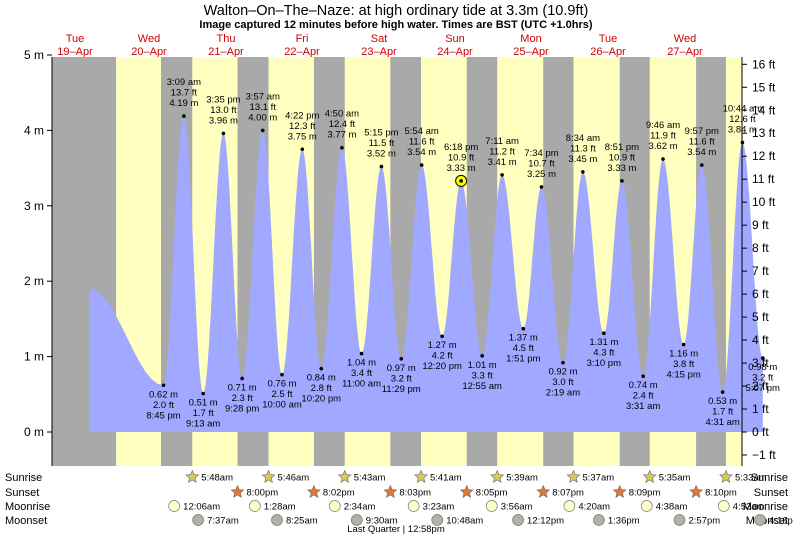  Describe the element at coordinates (34, 206) in the screenshot. I see `left-tick-label: 3 m` at that location.